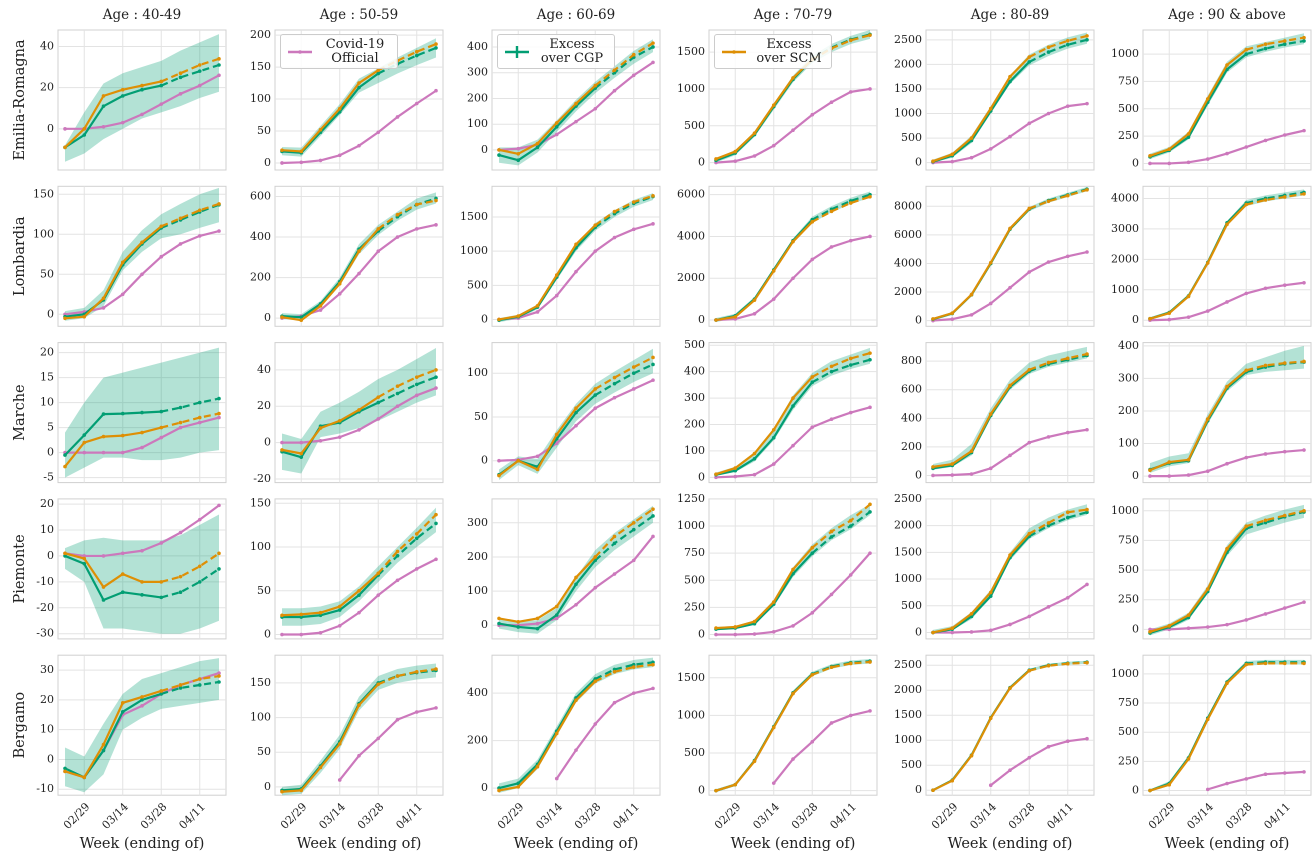  I want to click on legend-marker, so click(734, 51).